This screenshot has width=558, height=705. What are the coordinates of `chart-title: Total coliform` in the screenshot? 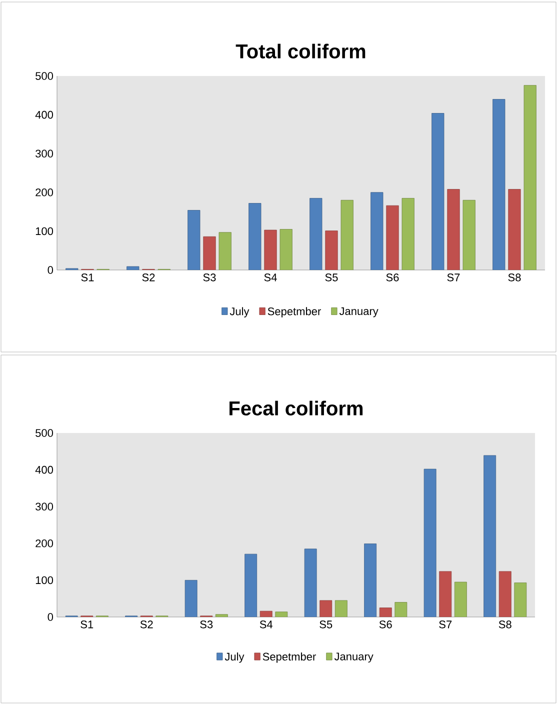 It's located at (301, 51).